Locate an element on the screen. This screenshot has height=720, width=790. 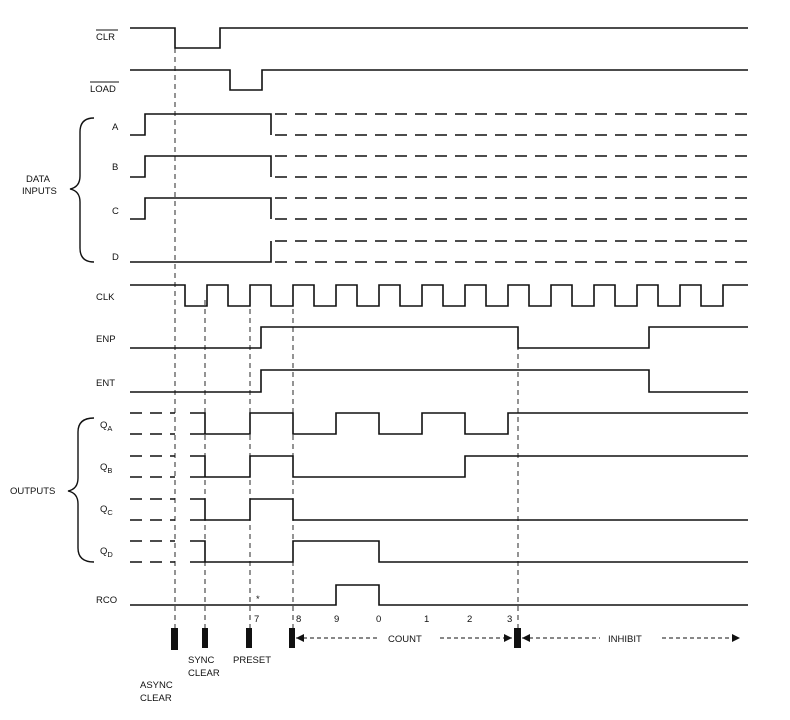
wave-qb is located at coordinates (439, 466).